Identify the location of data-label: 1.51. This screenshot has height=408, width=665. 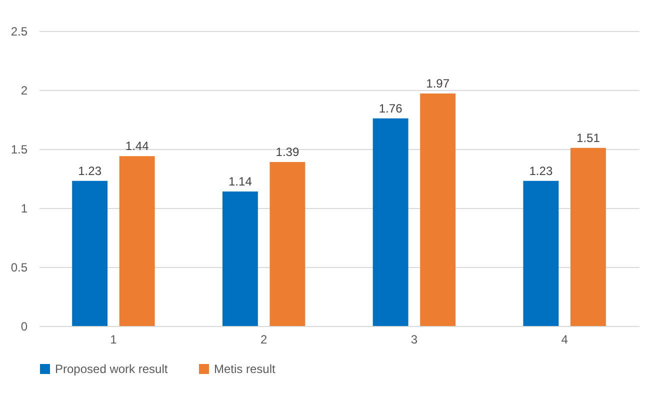
(588, 137).